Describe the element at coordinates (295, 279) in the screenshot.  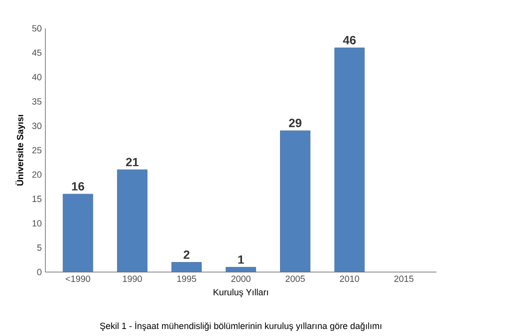
I see `x-tick-label: 2005` at that location.